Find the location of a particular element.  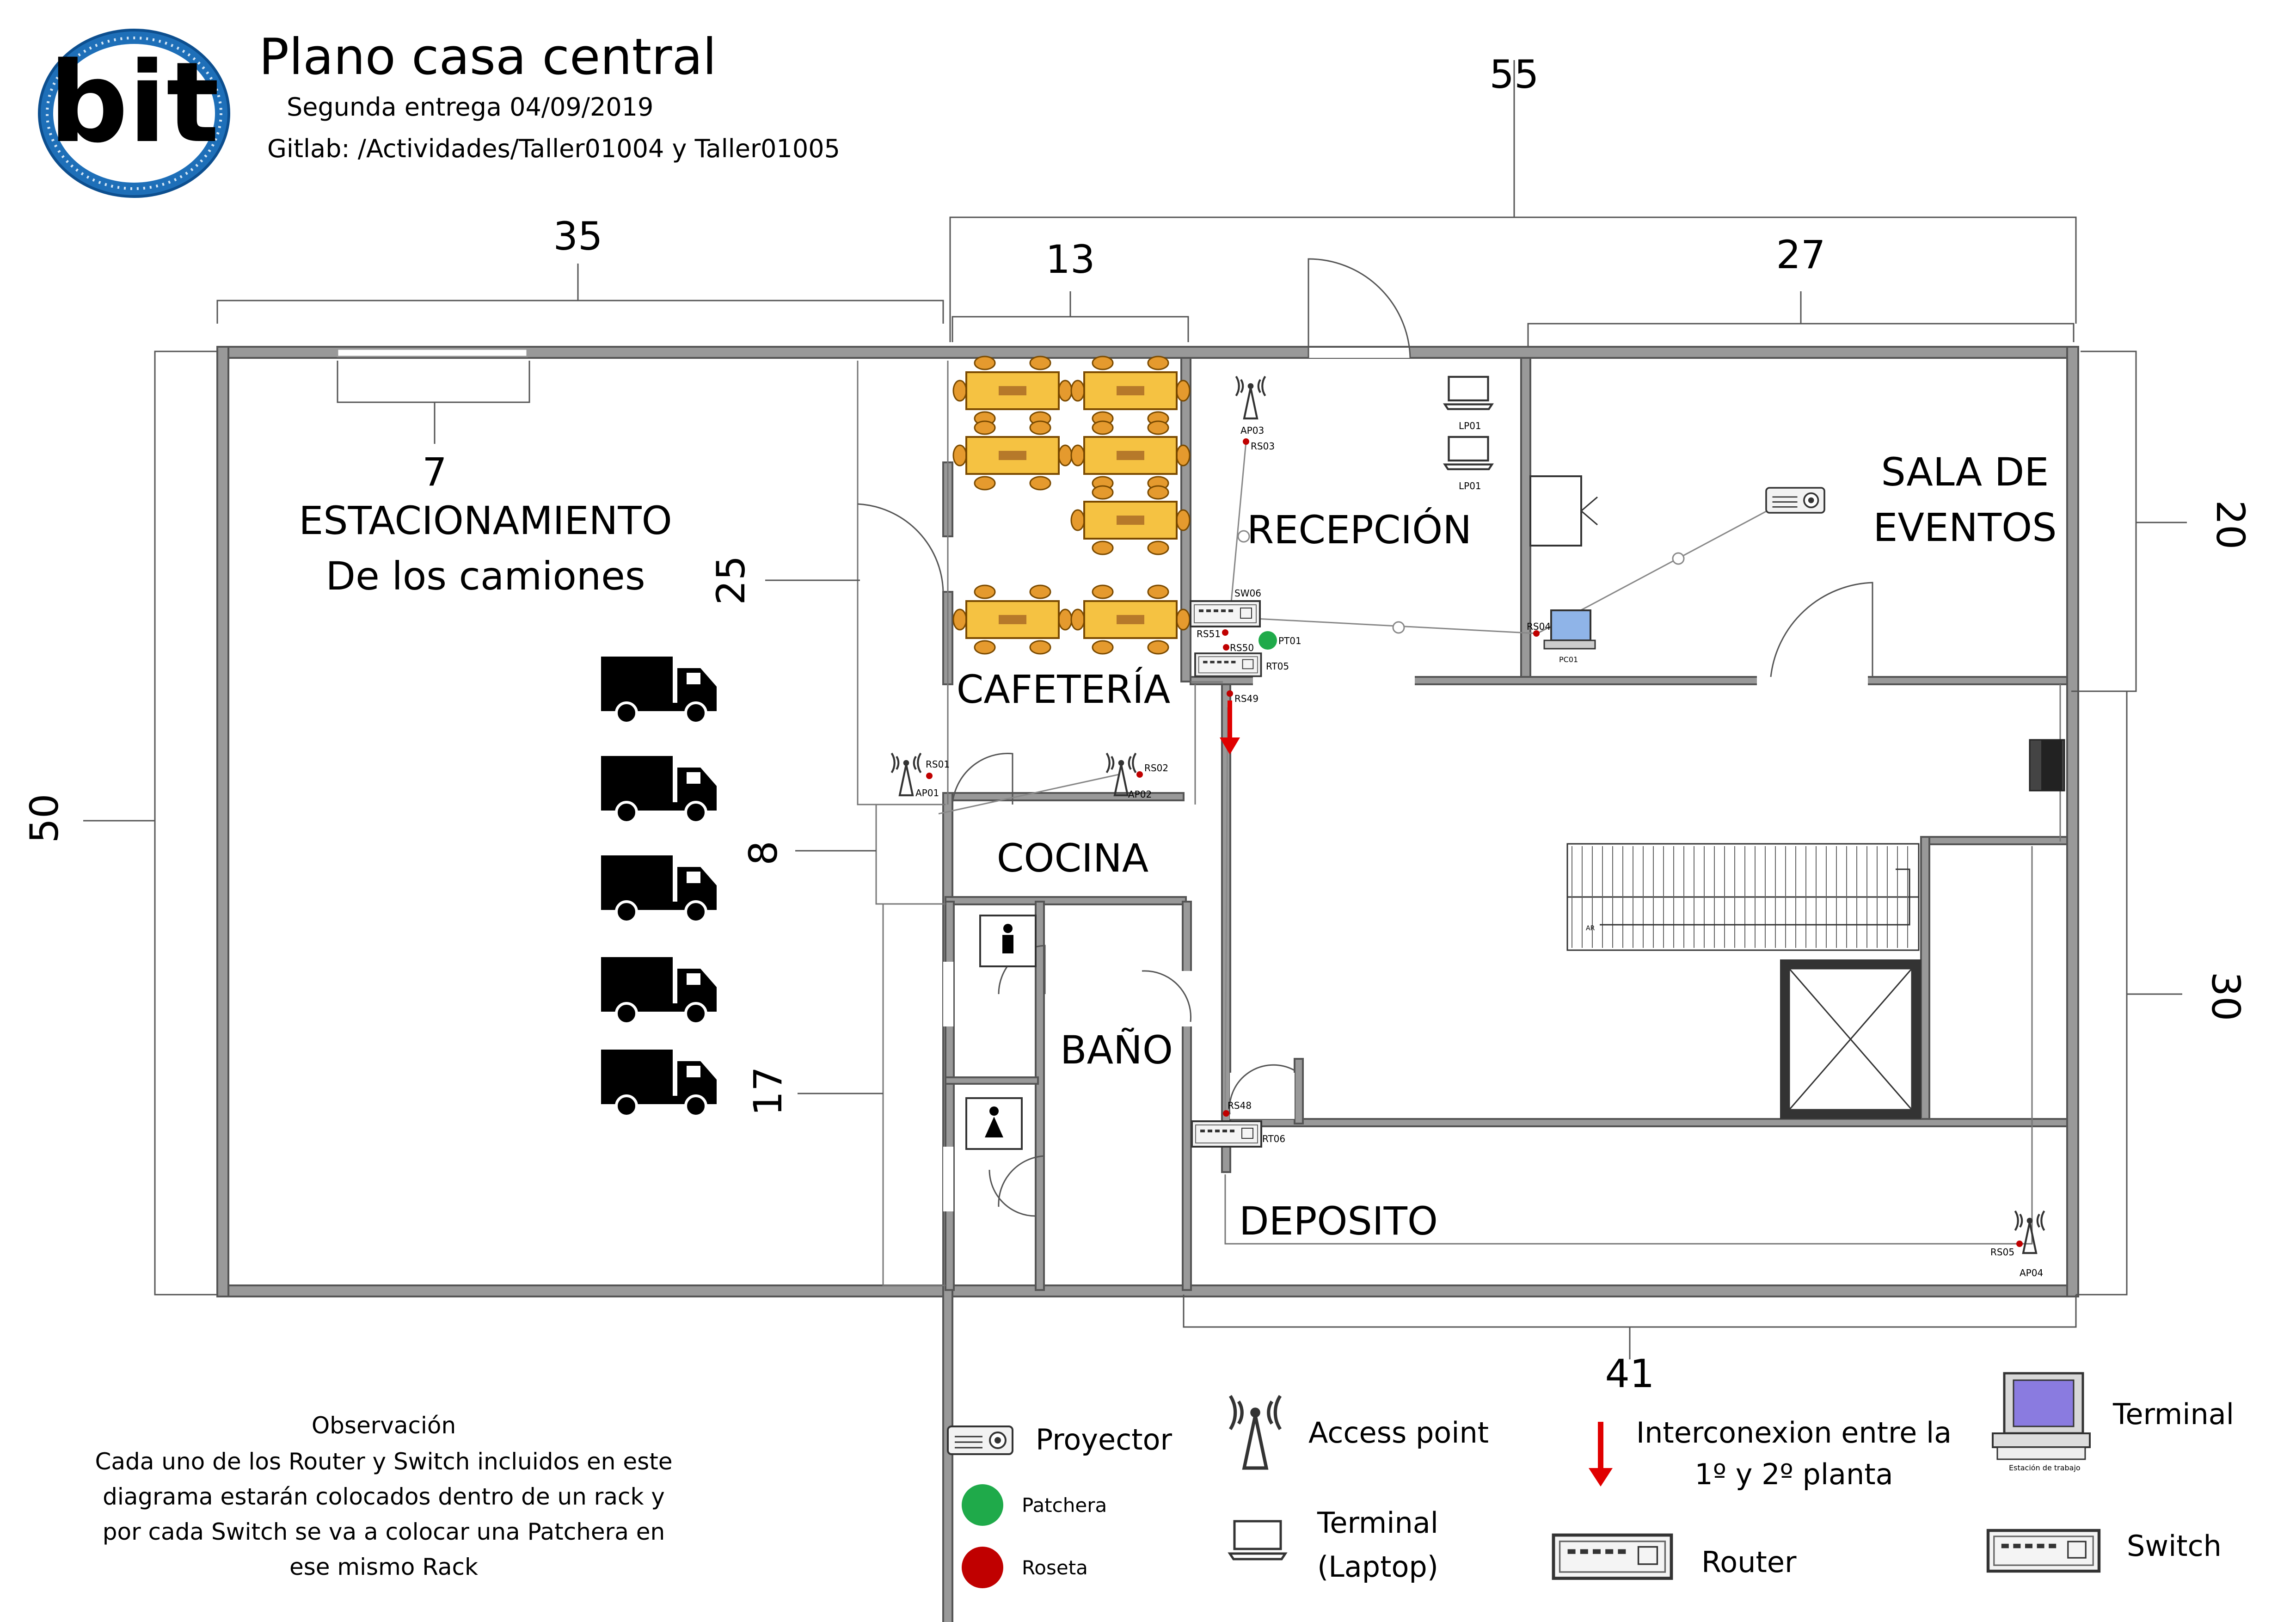

dim-20: 20 is located at coordinates (2230, 525).